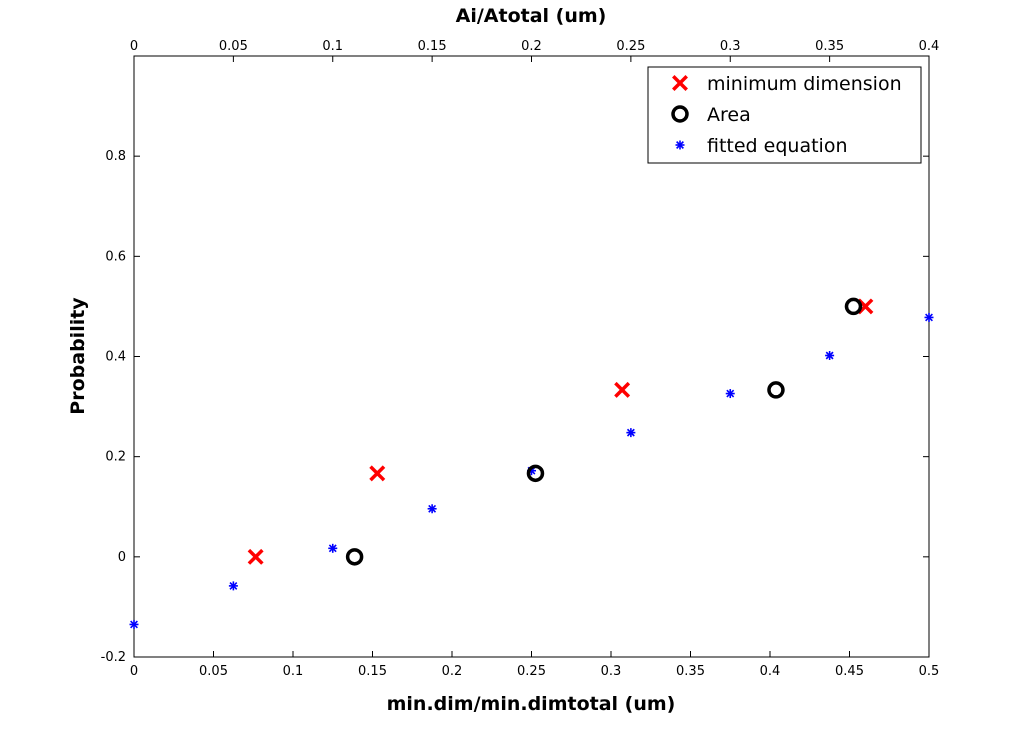 Image resolution: width=1024 pixels, height=739 pixels. Describe the element at coordinates (680, 83) in the screenshot. I see `legend-marker-minimum-dimension` at that location.